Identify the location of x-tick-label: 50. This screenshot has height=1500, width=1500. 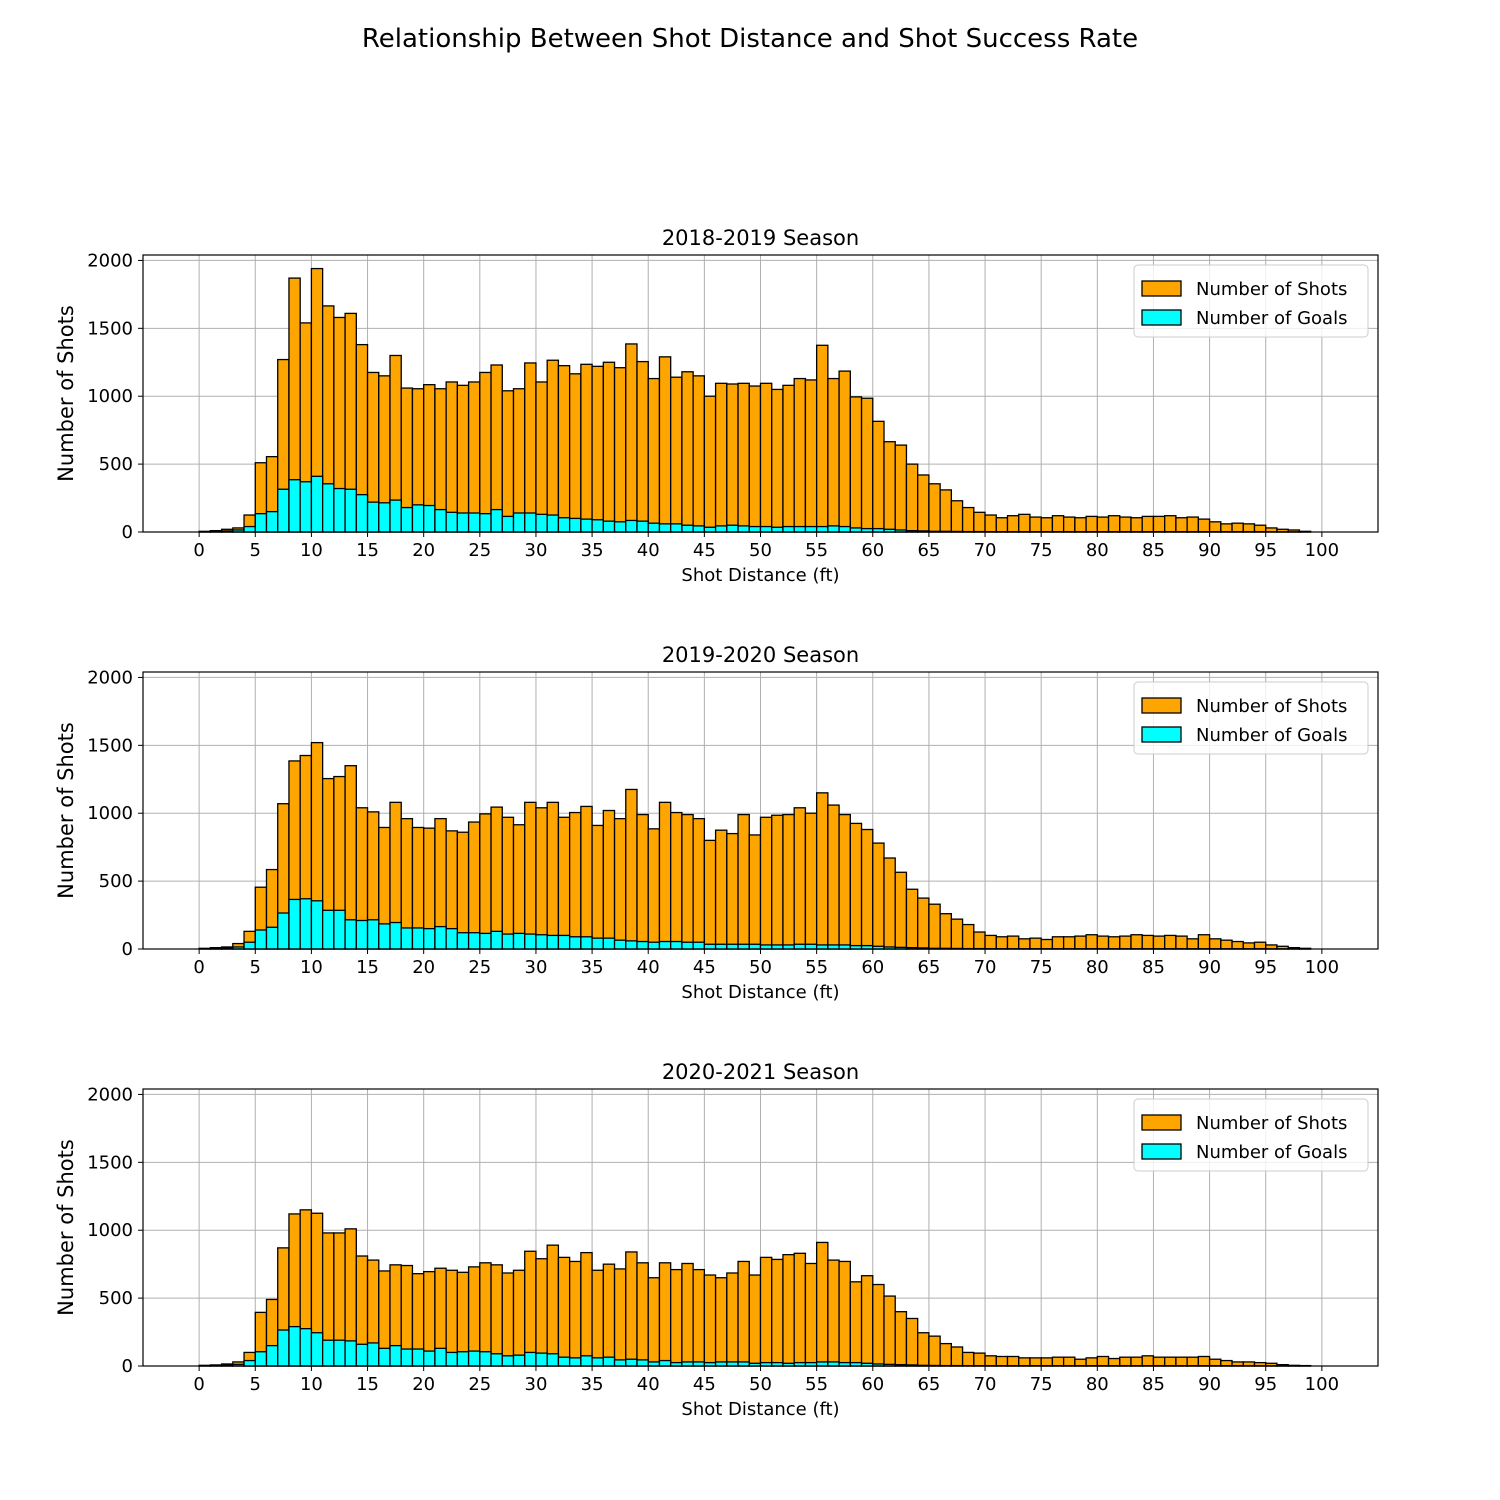
(760, 967).